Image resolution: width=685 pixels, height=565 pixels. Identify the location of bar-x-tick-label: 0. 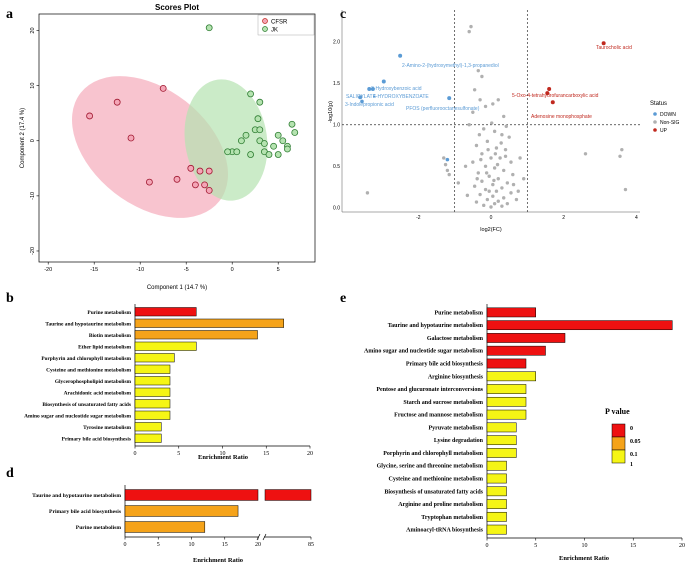
(125, 545).